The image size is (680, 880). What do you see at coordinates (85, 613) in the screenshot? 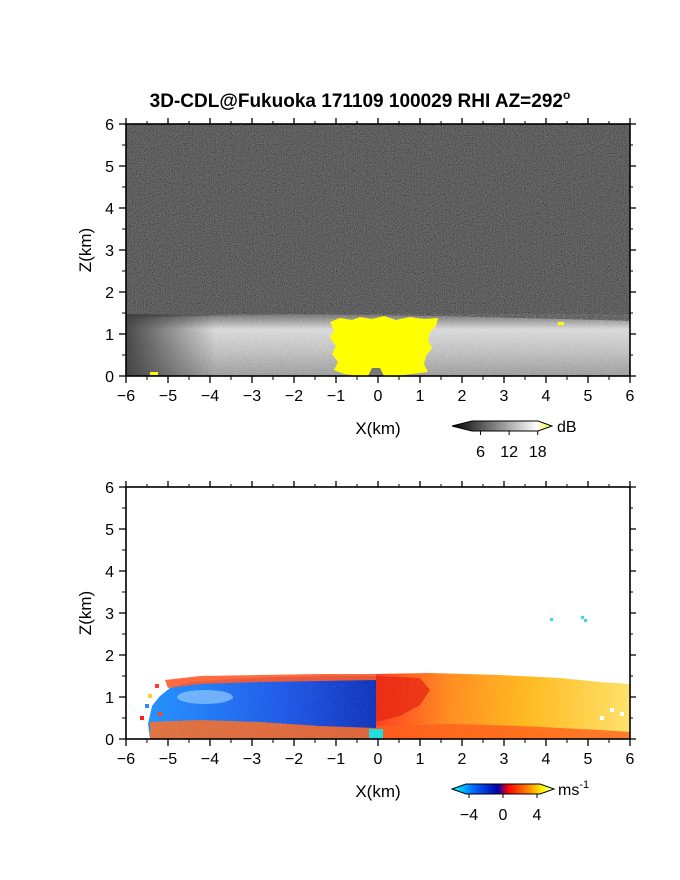
I see `velocity-ylabel: Z(km)` at bounding box center [85, 613].